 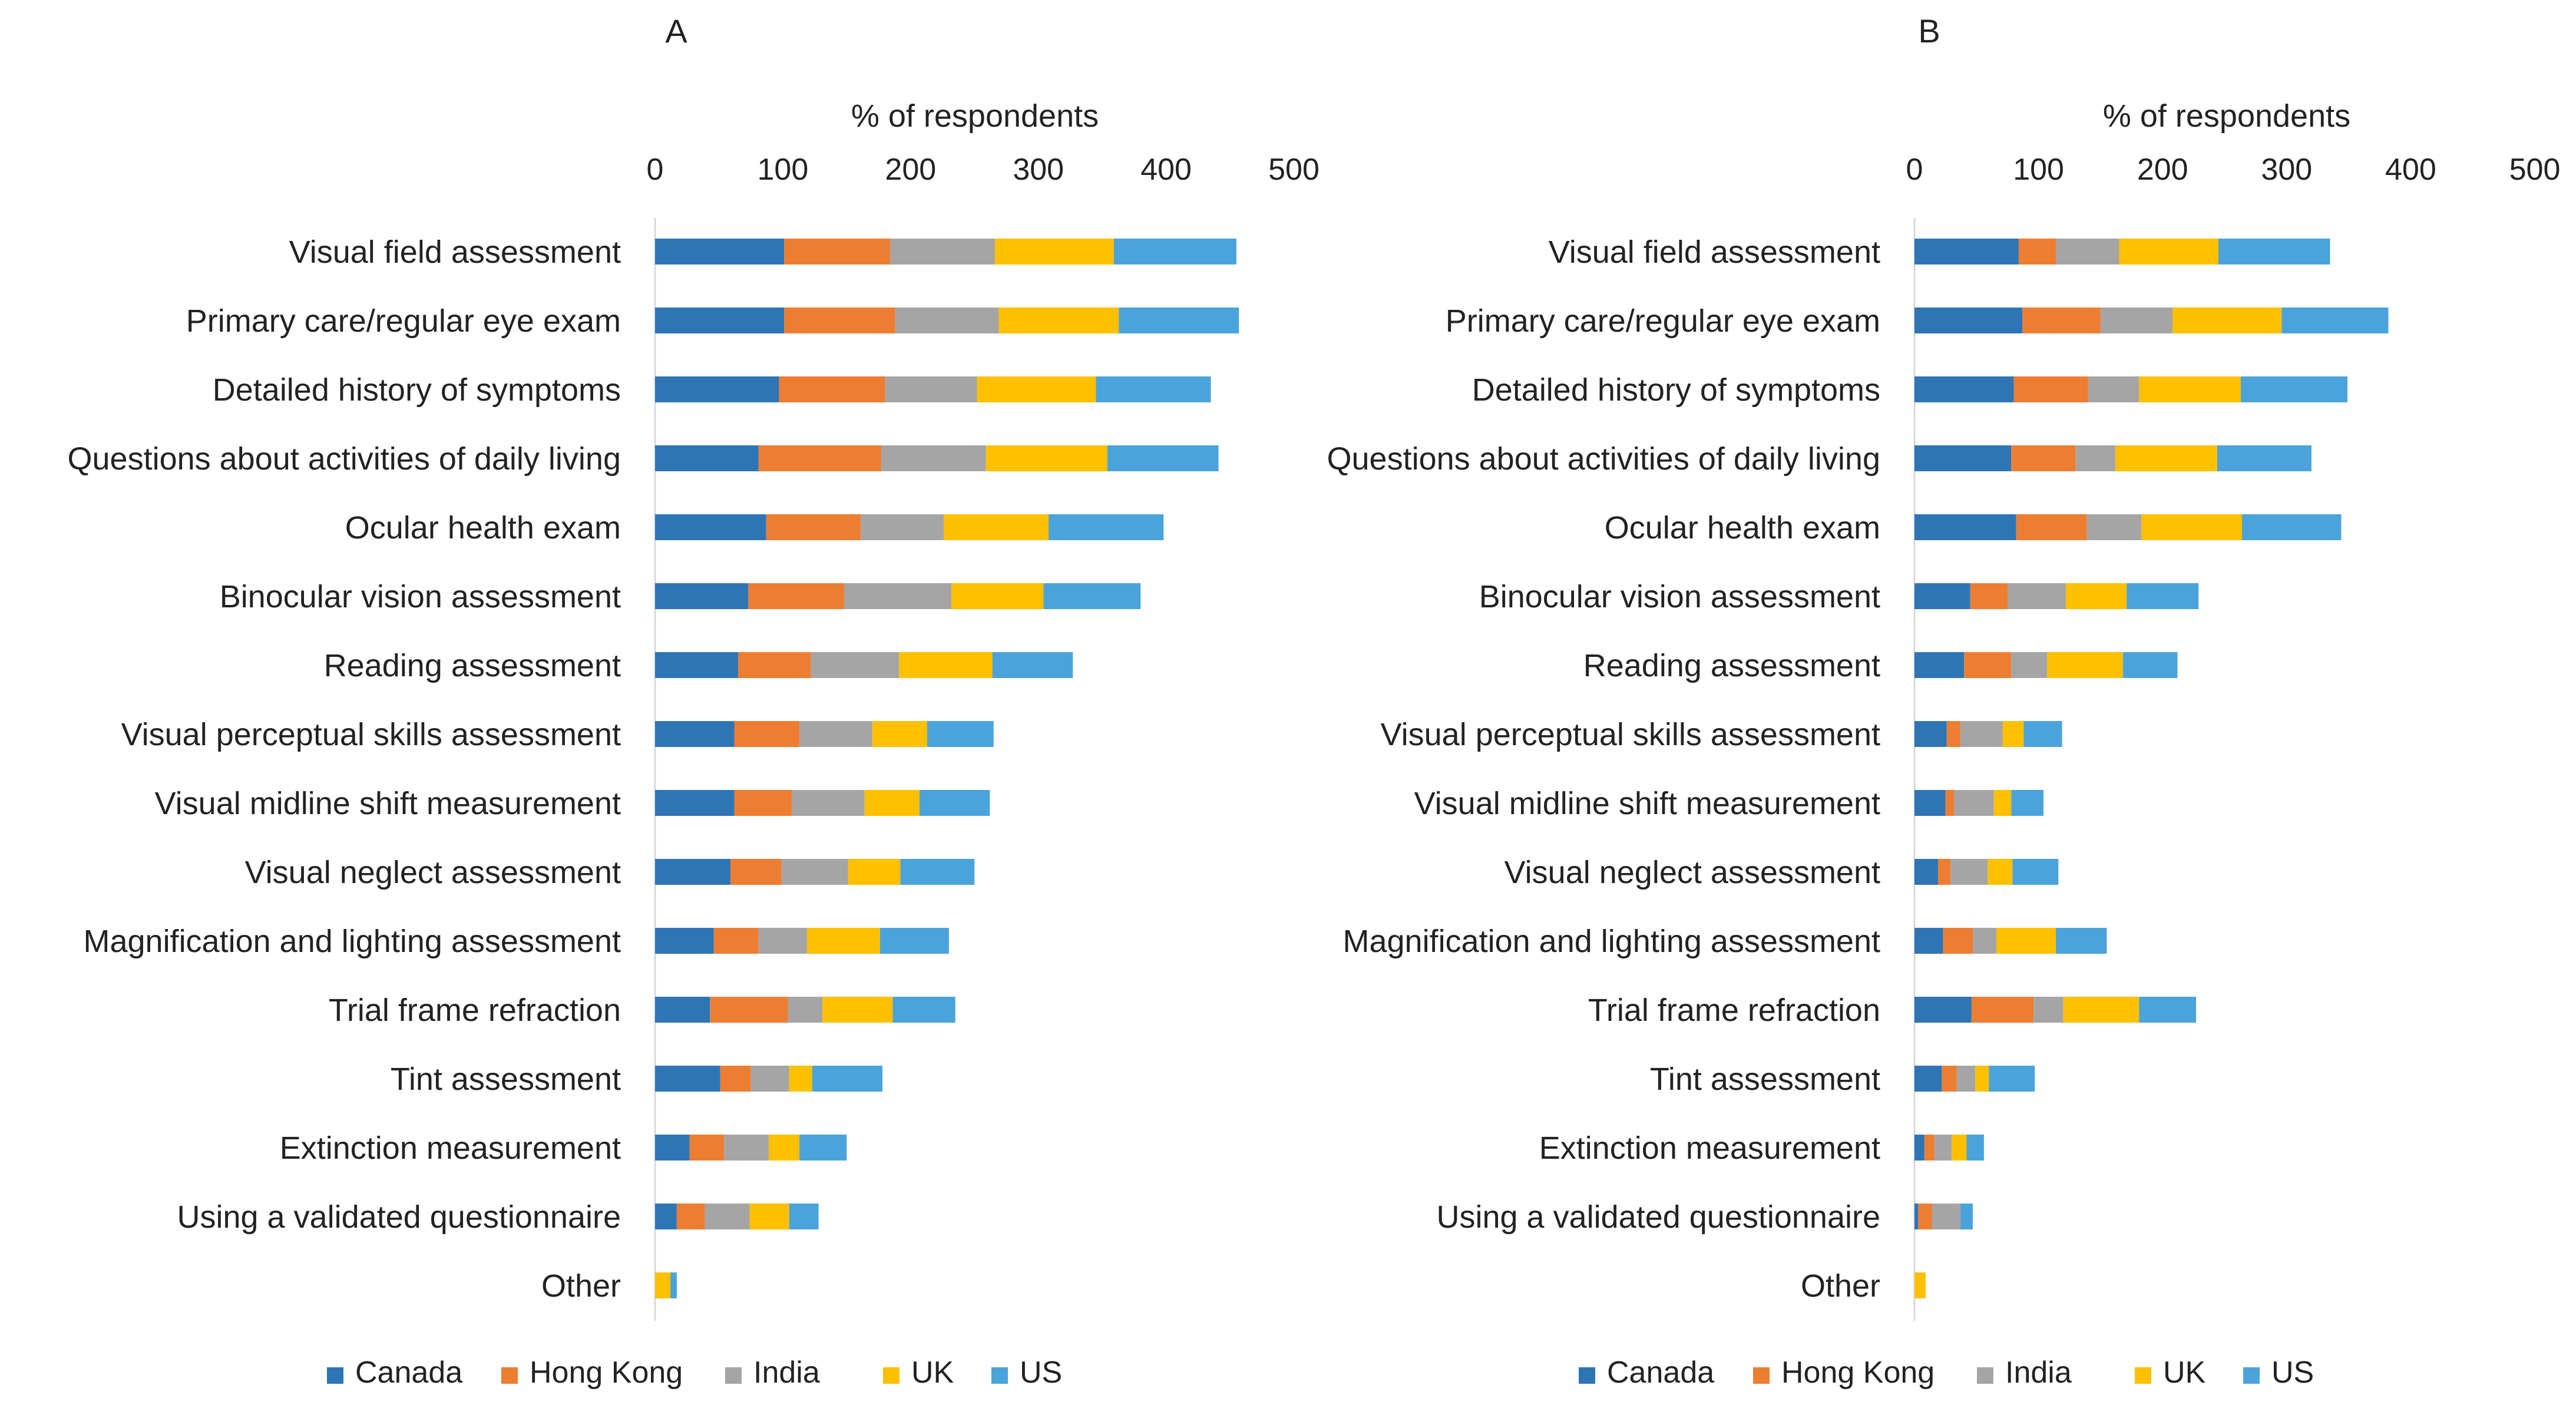 I want to click on x-tick-label: 200, so click(x=910, y=170).